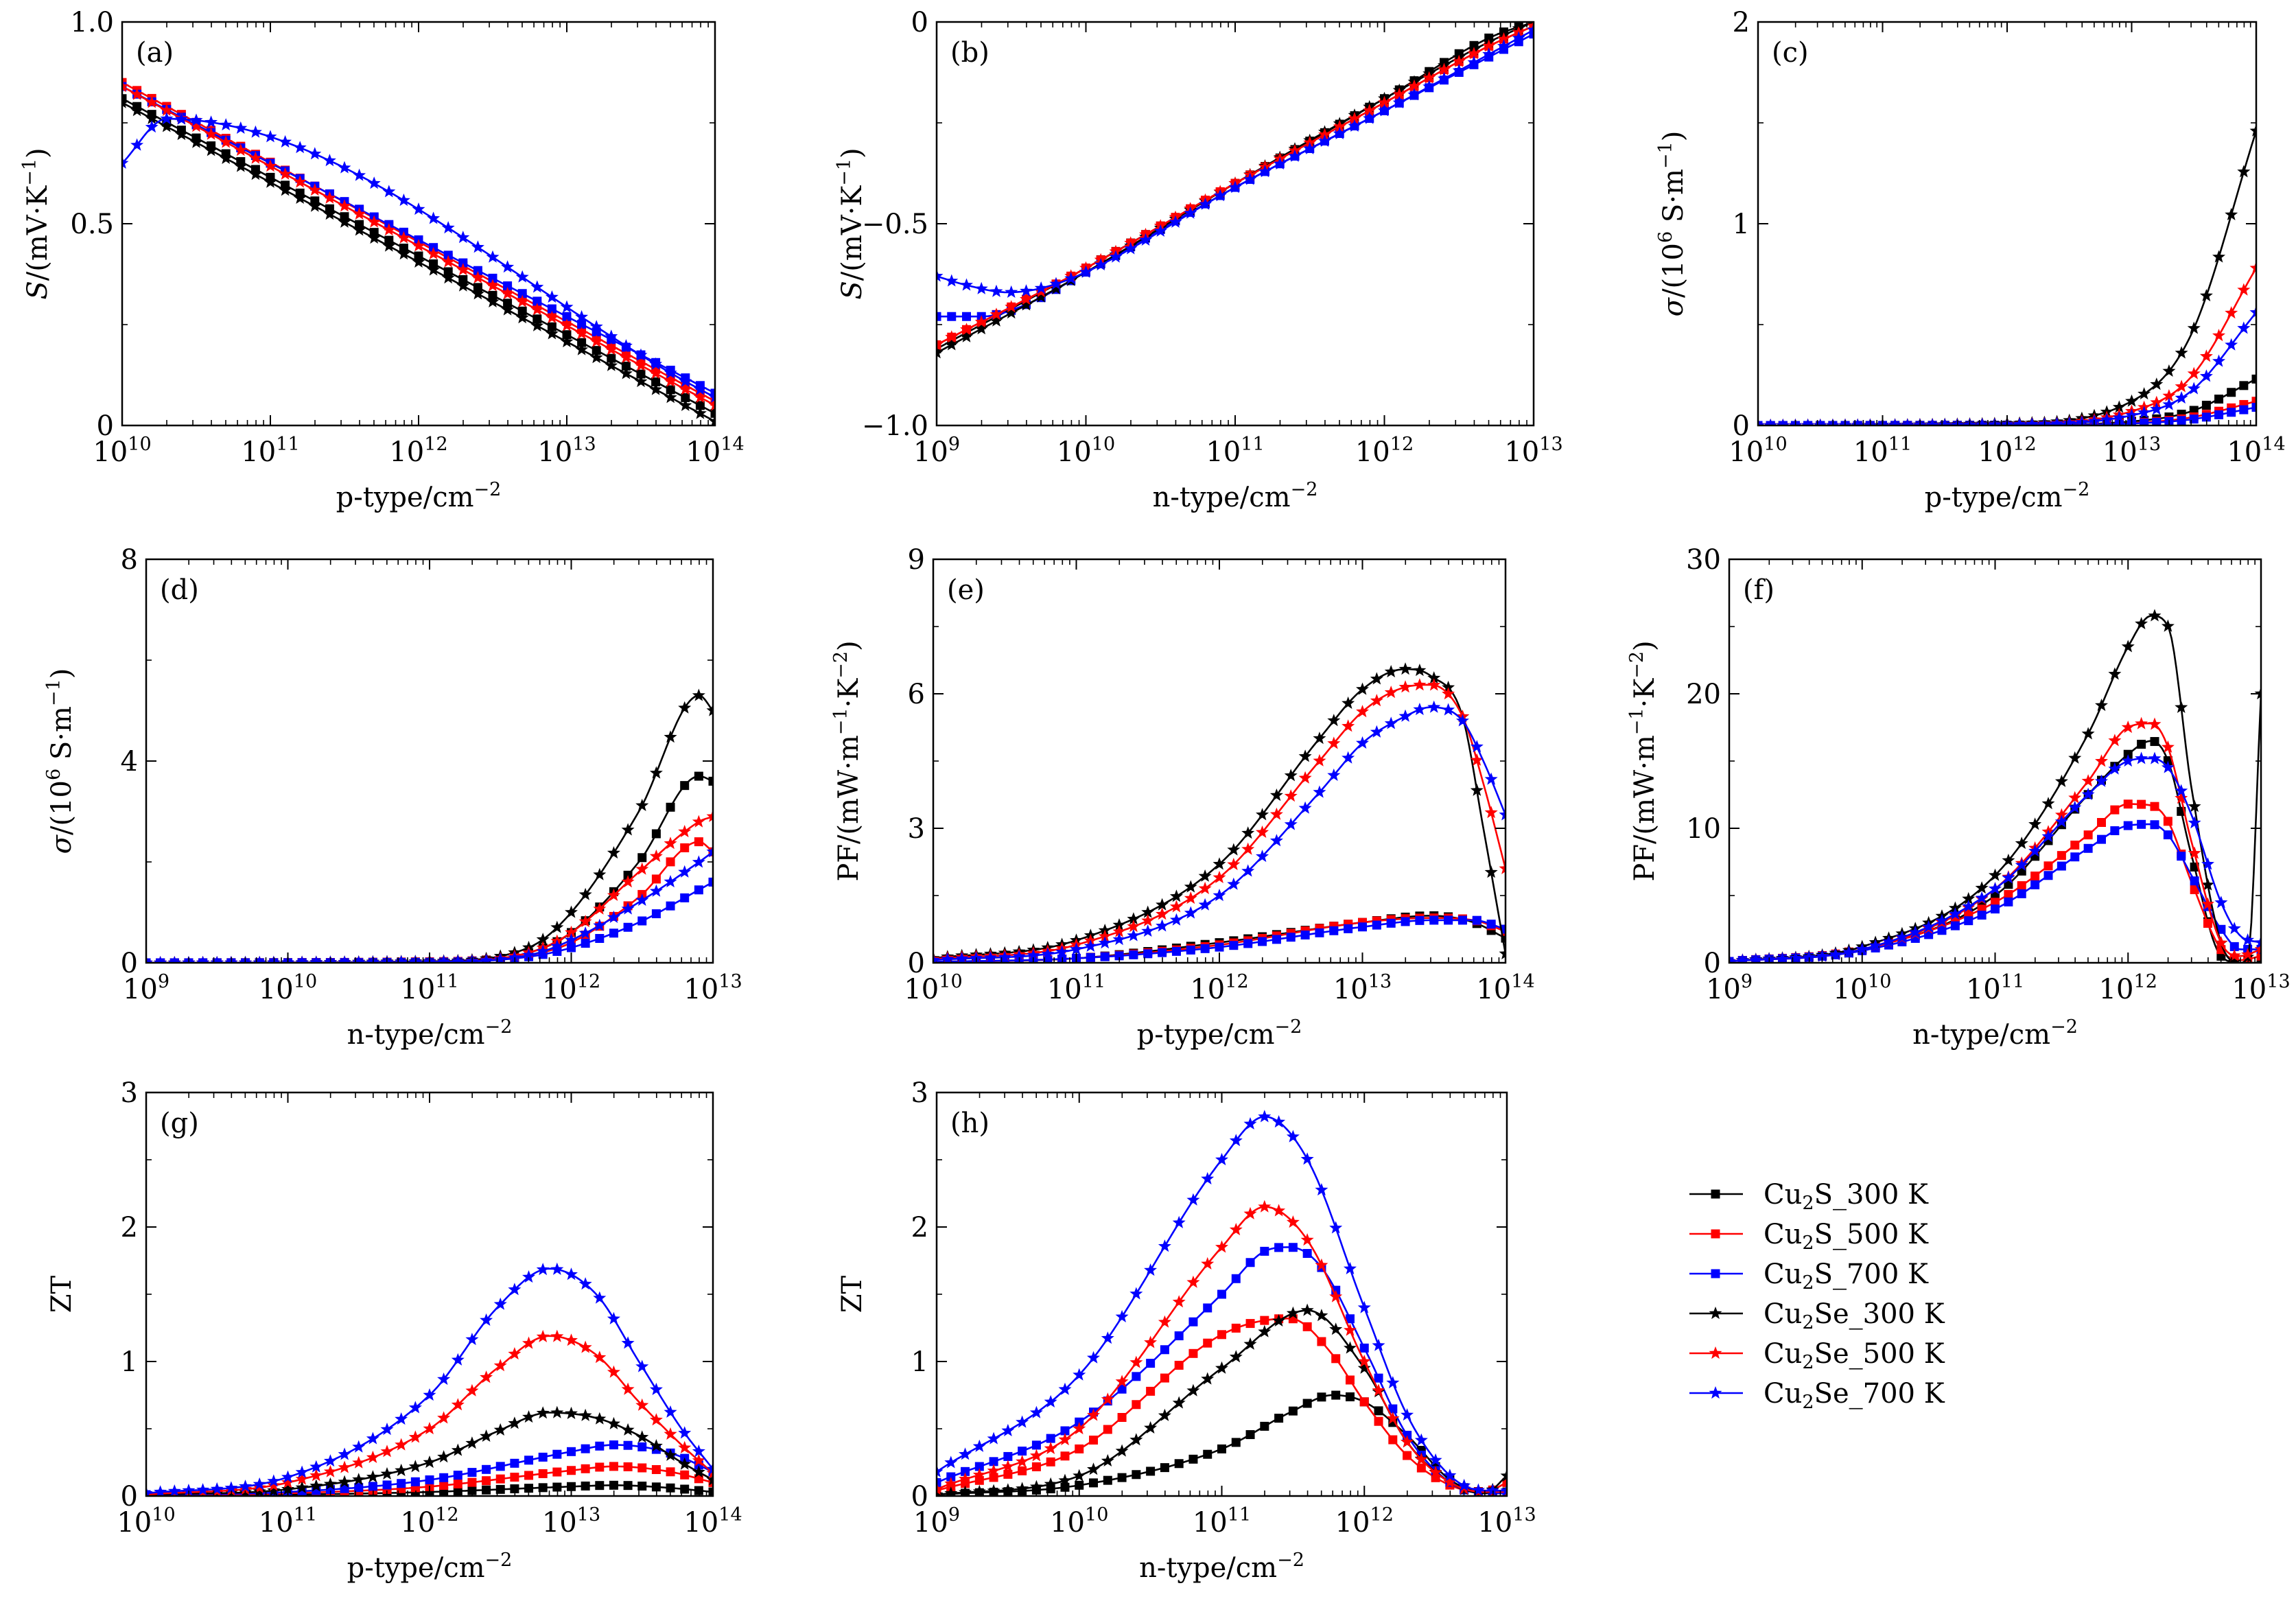 Image resolution: width=2296 pixels, height=1601 pixels. I want to click on legend-label: Cu2S_500 K, so click(1846, 1236).